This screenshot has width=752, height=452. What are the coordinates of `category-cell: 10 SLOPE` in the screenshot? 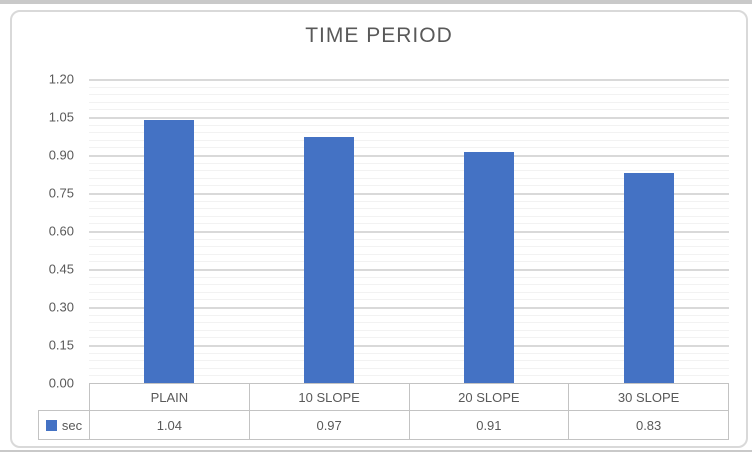 It's located at (328, 397).